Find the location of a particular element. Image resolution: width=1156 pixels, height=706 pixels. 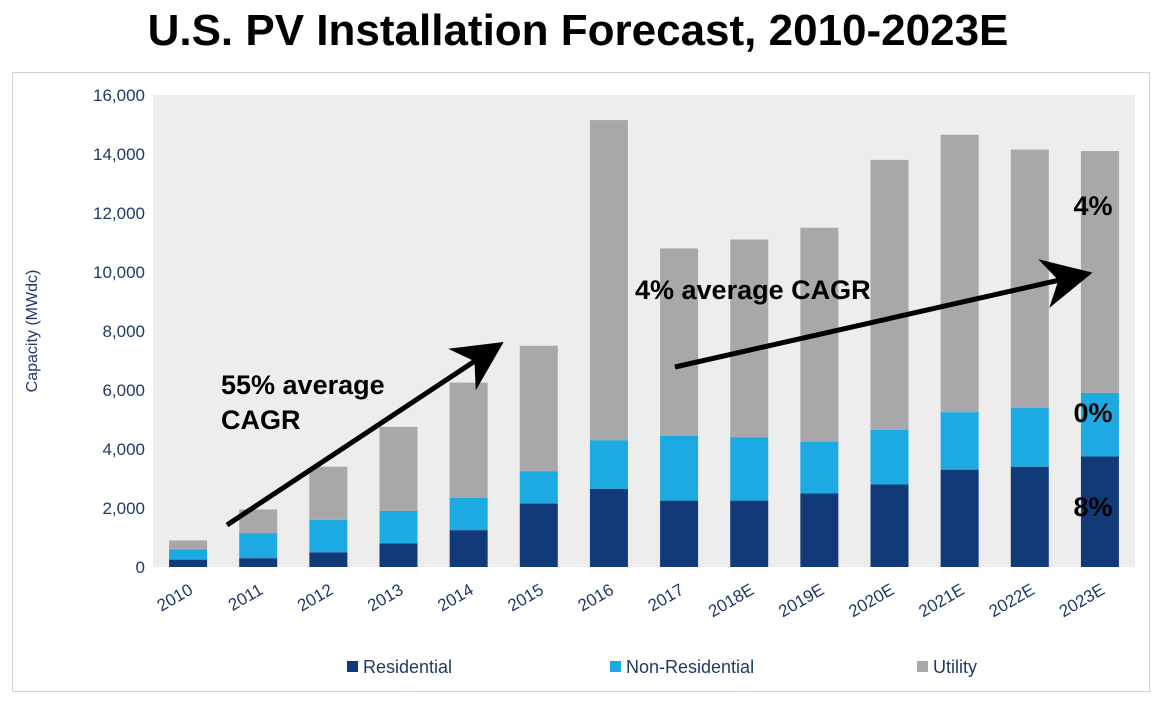

bar-non-residential-2015 is located at coordinates (538, 487).